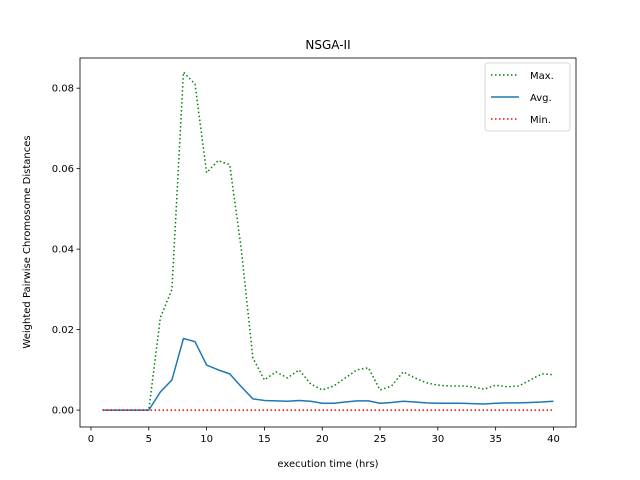  What do you see at coordinates (63, 89) in the screenshot?
I see `y-tick-label: 0.08` at bounding box center [63, 89].